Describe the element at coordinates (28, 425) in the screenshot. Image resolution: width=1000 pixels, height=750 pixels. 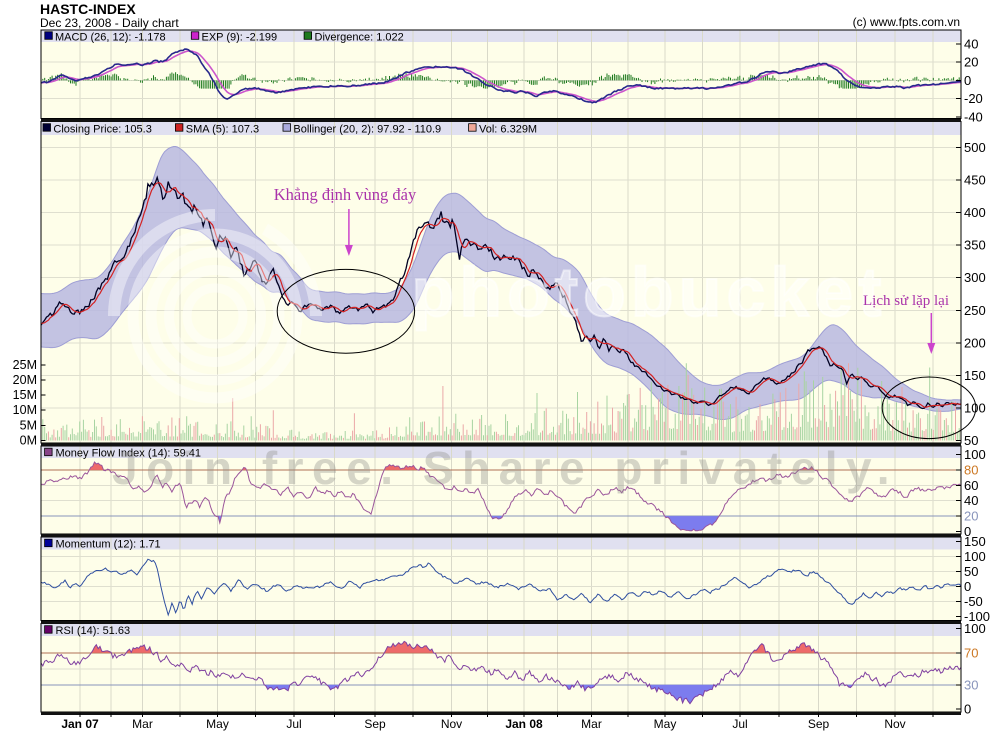
I see `svg-text: 5M` at that location.